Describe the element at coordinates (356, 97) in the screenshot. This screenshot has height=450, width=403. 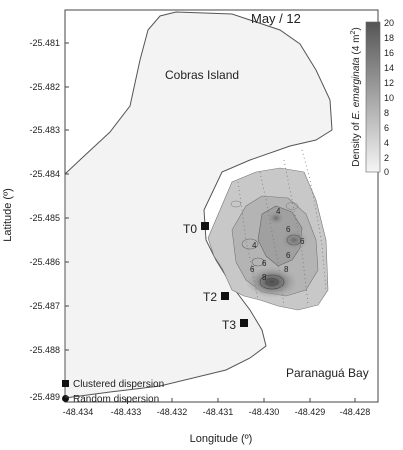
I see `colorbar-title: Density of E. emarginata (4 m2)` at that location.